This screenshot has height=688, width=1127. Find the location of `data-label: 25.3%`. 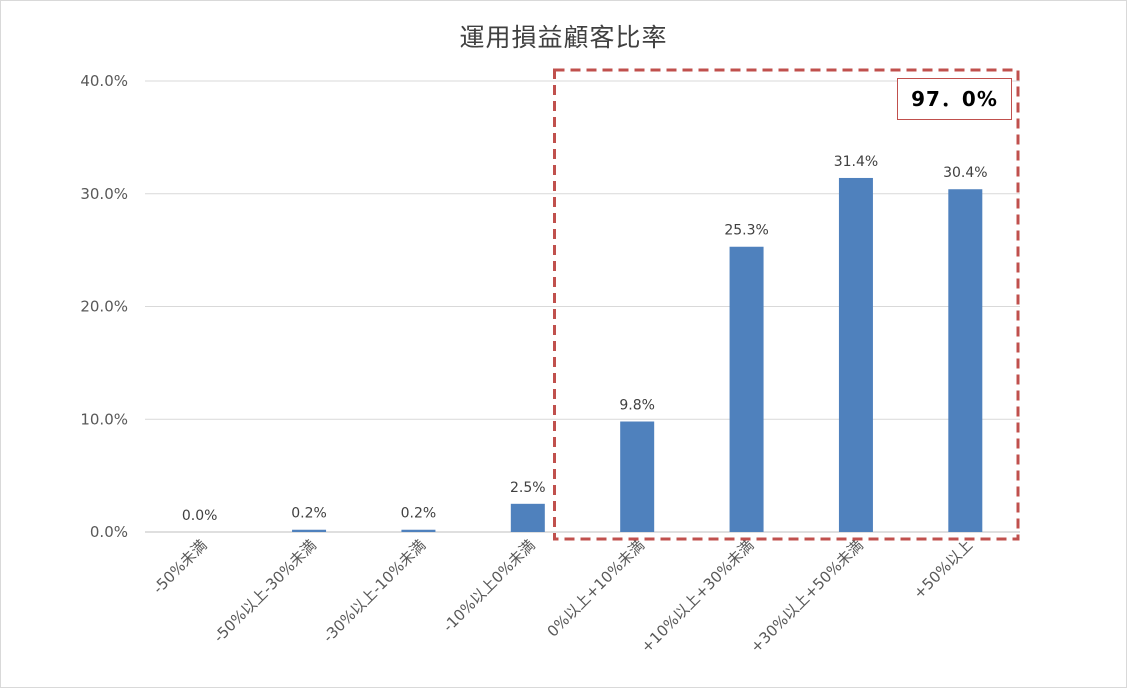

data-label: 25.3% is located at coordinates (746, 231).